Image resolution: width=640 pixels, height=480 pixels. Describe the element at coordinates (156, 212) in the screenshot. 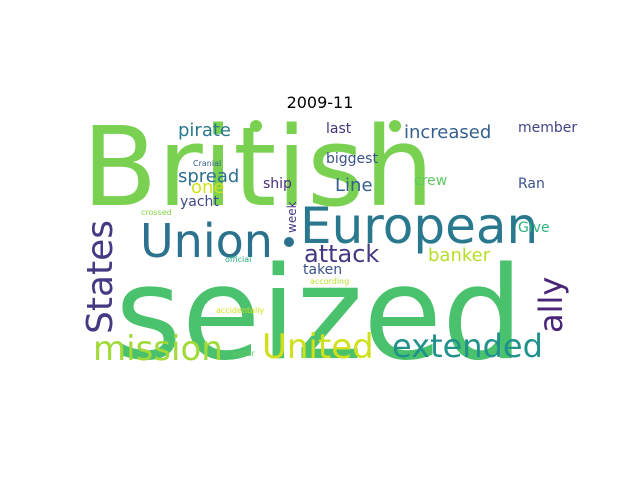

I see `word-crossed: crossed` at that location.